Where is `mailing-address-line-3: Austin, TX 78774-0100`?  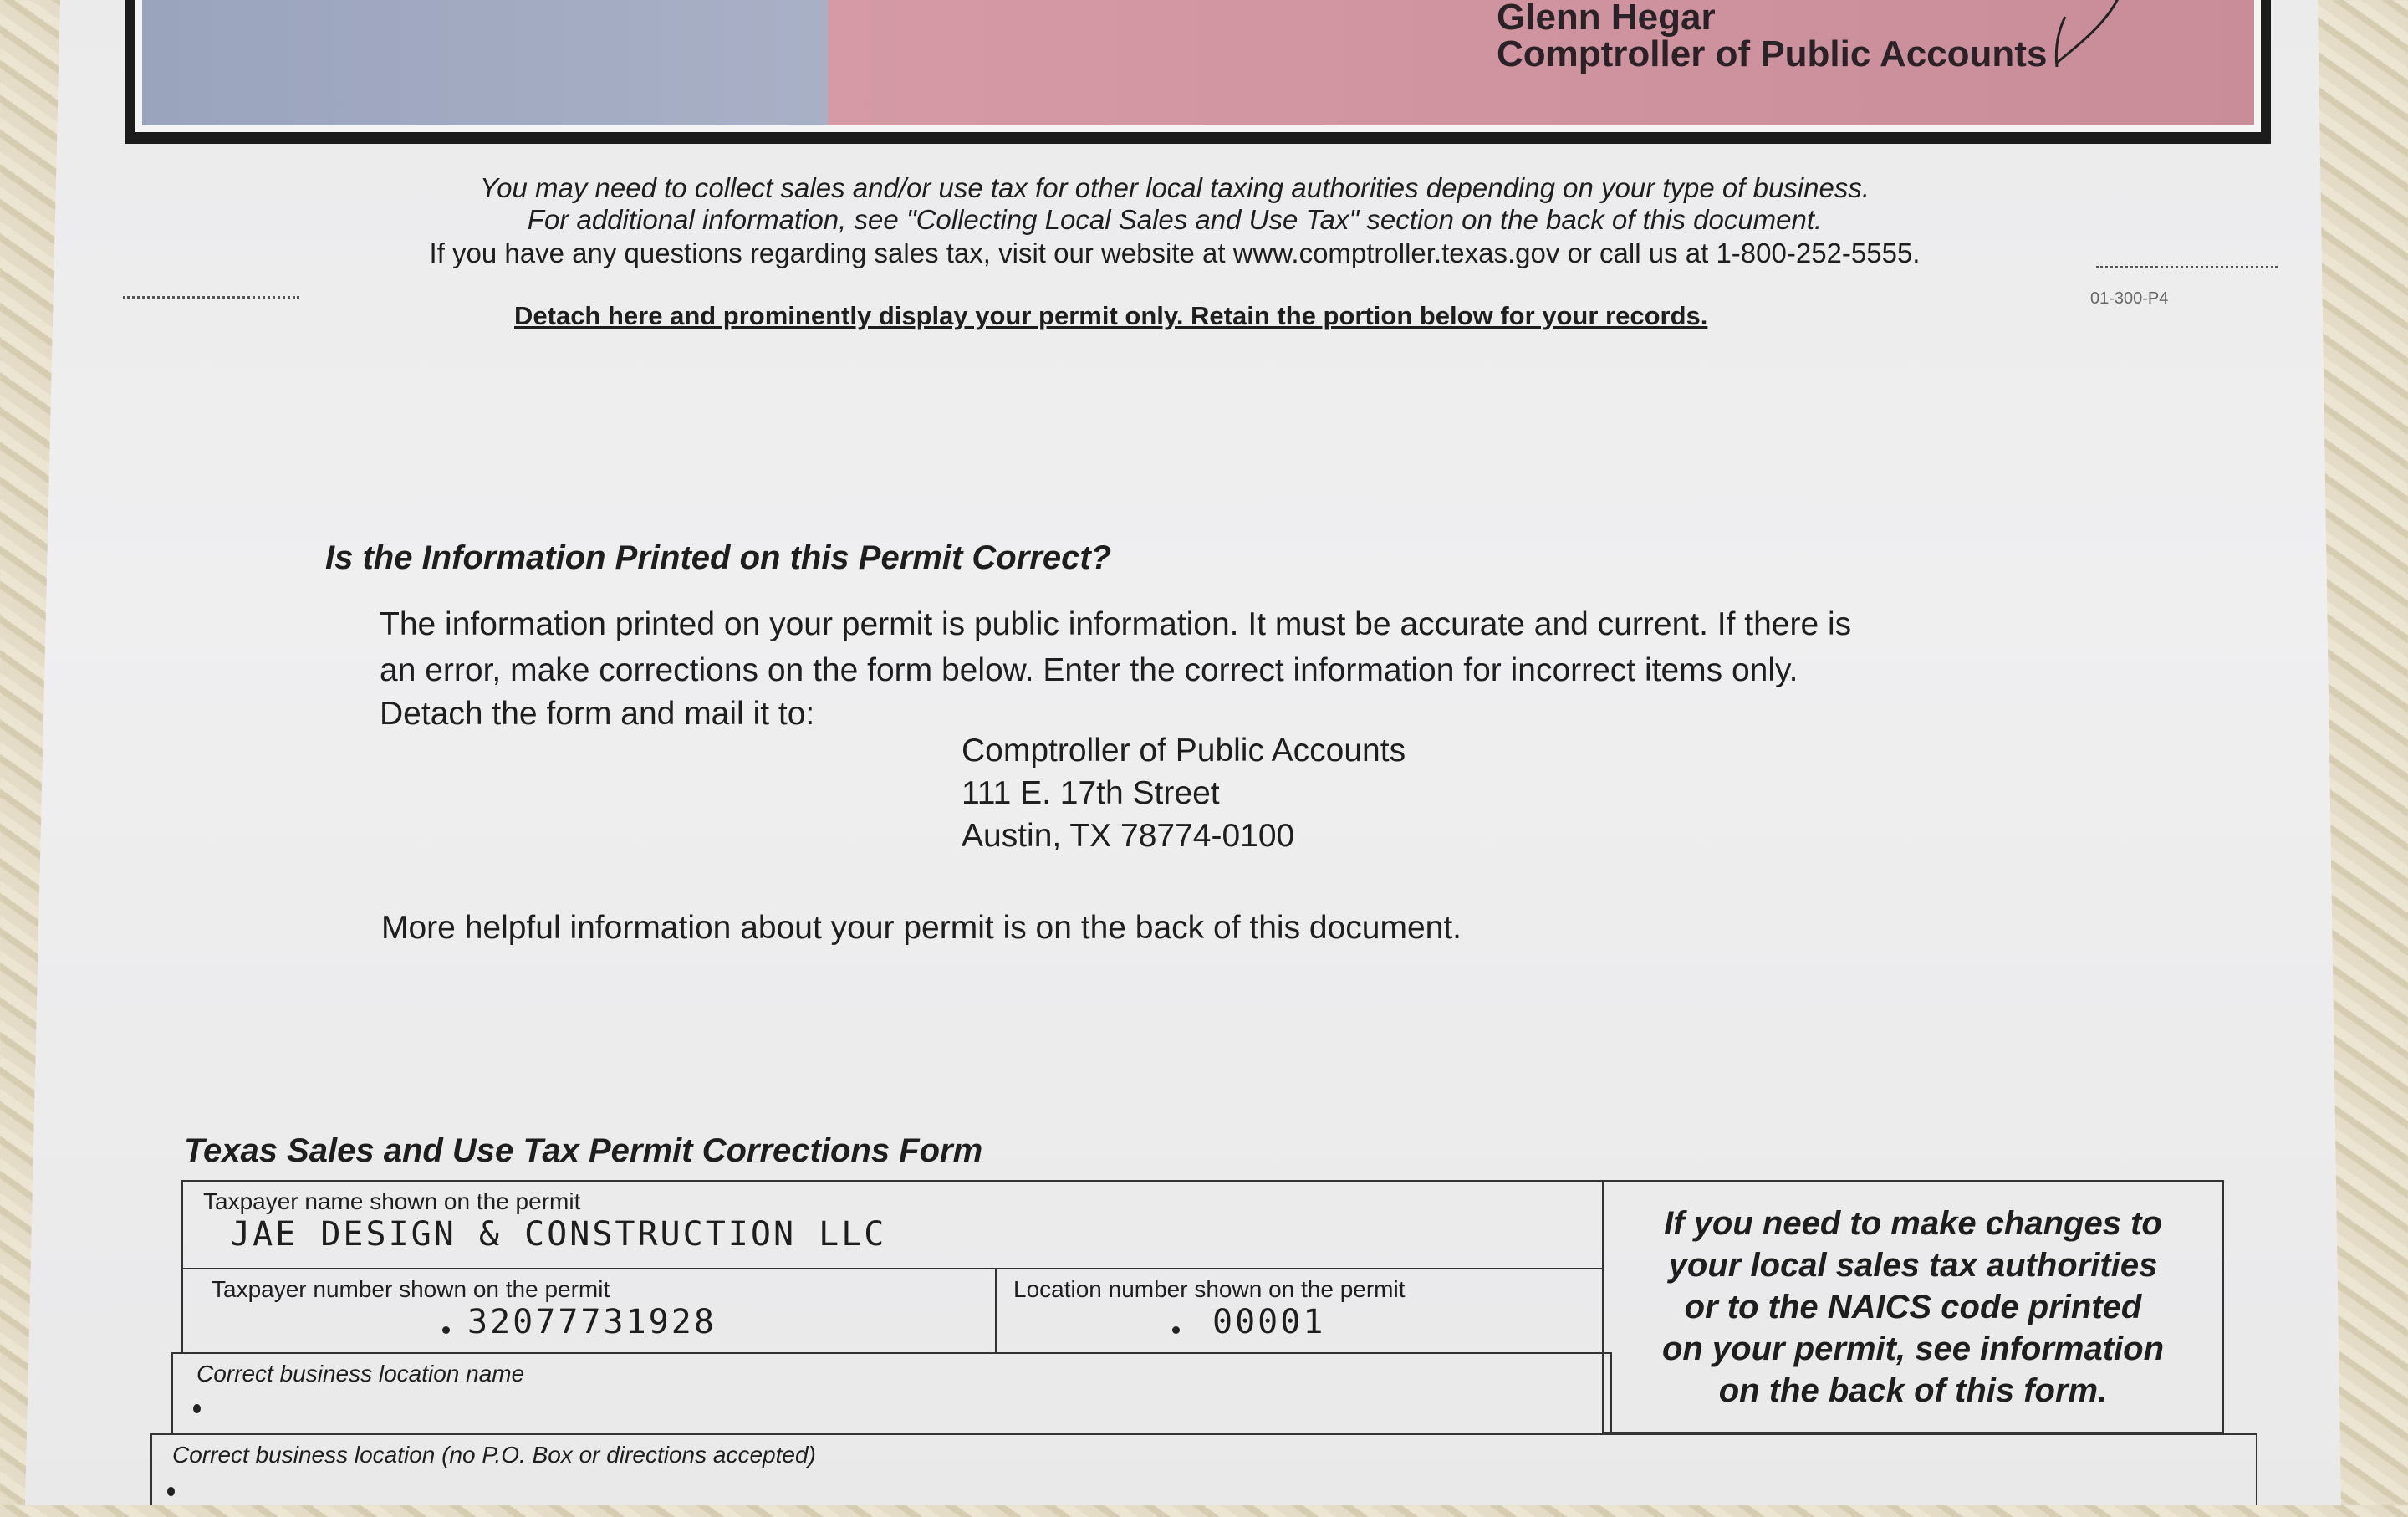
mailing-address-line-3: Austin, TX 78774-0100 is located at coordinates (1128, 836).